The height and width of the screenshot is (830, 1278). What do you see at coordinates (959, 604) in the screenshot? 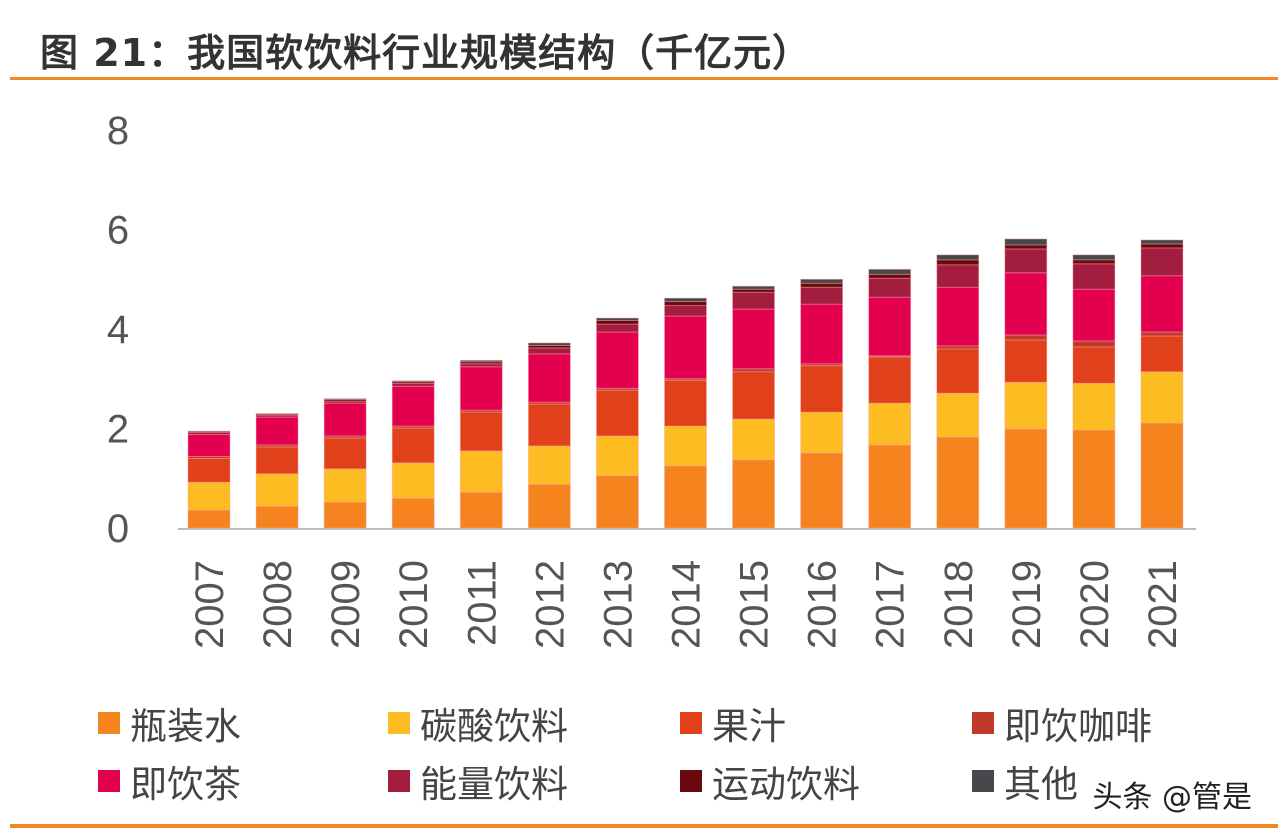
I see `x-tick-label: 2018` at bounding box center [959, 604].